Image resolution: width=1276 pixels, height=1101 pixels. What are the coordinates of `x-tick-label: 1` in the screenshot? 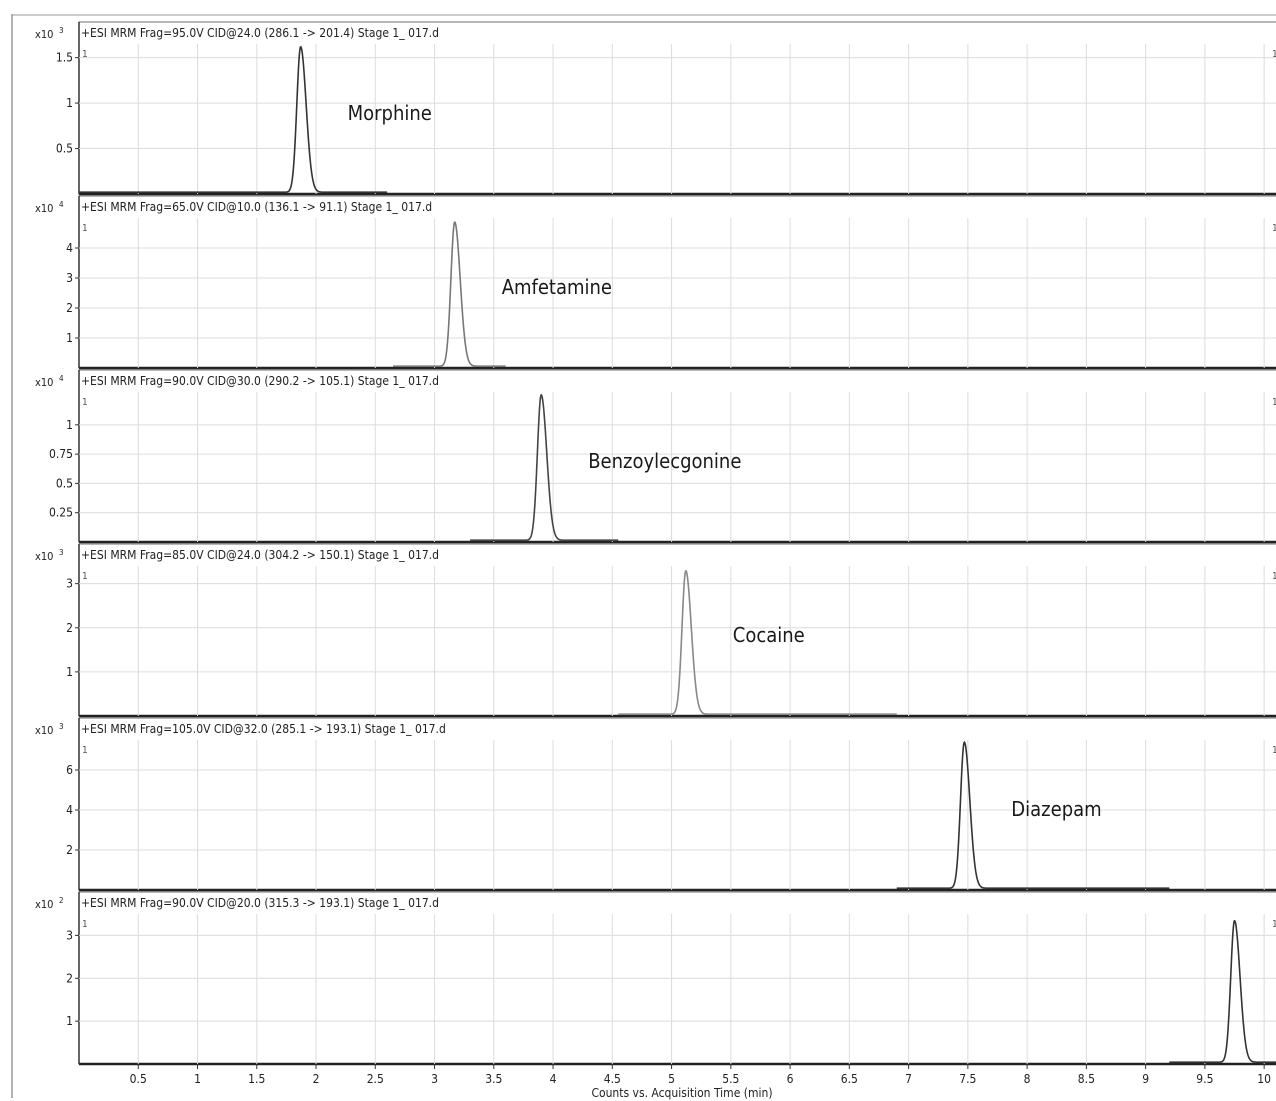 It's located at (197, 1079).